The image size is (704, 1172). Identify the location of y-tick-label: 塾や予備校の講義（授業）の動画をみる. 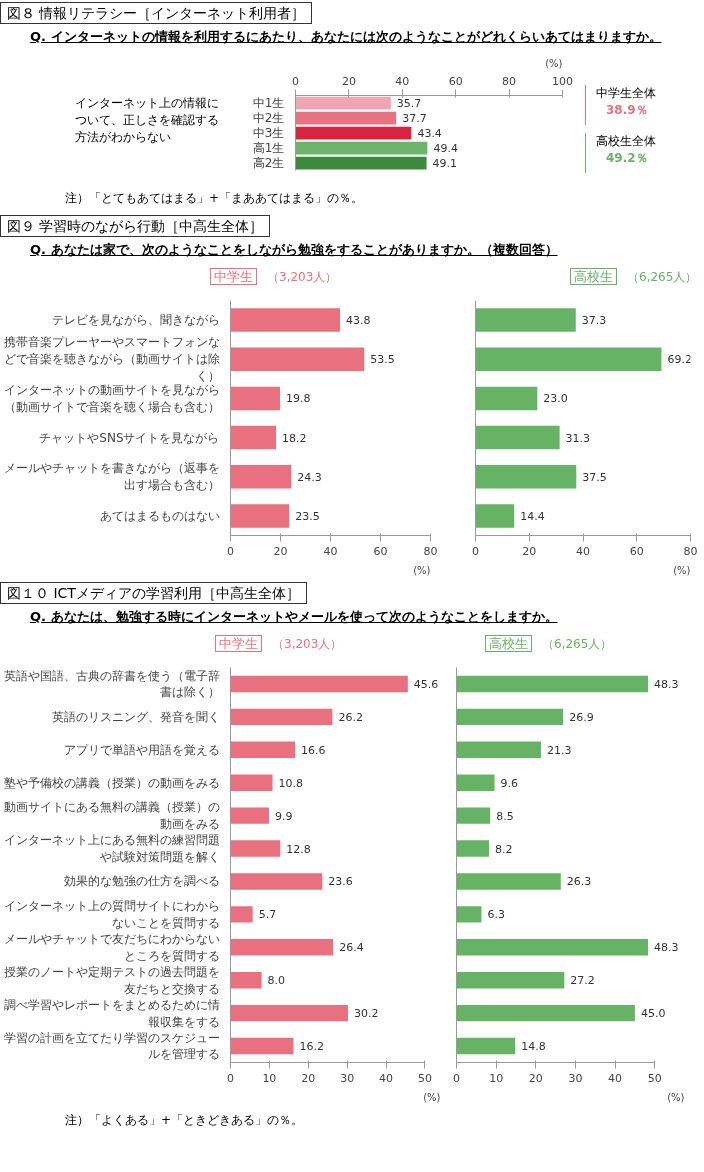
(111, 782).